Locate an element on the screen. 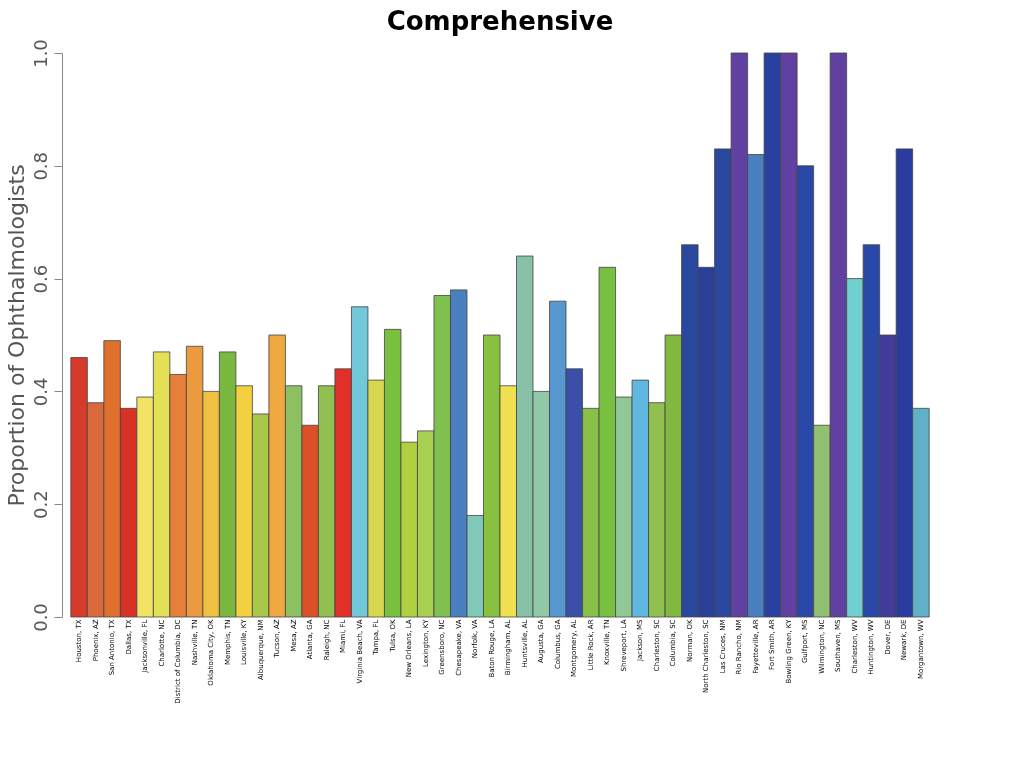 The width and height of the screenshot is (1028, 776). y-tick-label: 0.6 is located at coordinates (40, 279).